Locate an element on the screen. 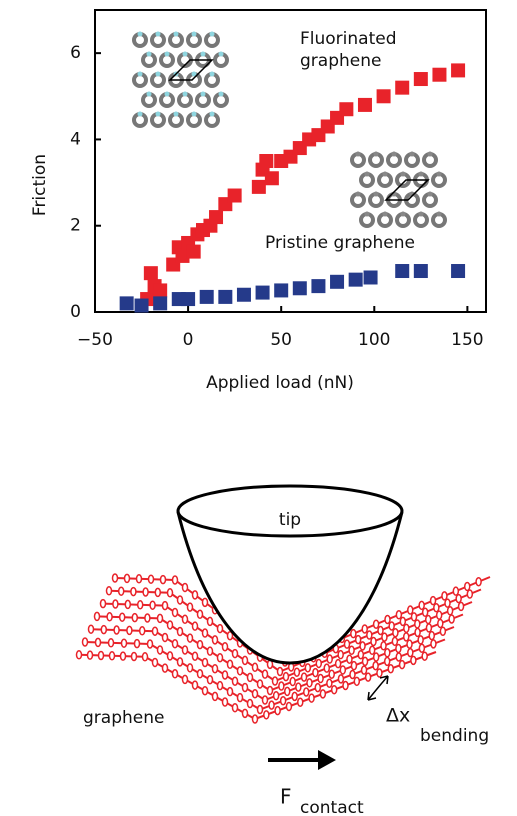 This screenshot has width=517, height=816. sheet-label: graphene is located at coordinates (123, 718).